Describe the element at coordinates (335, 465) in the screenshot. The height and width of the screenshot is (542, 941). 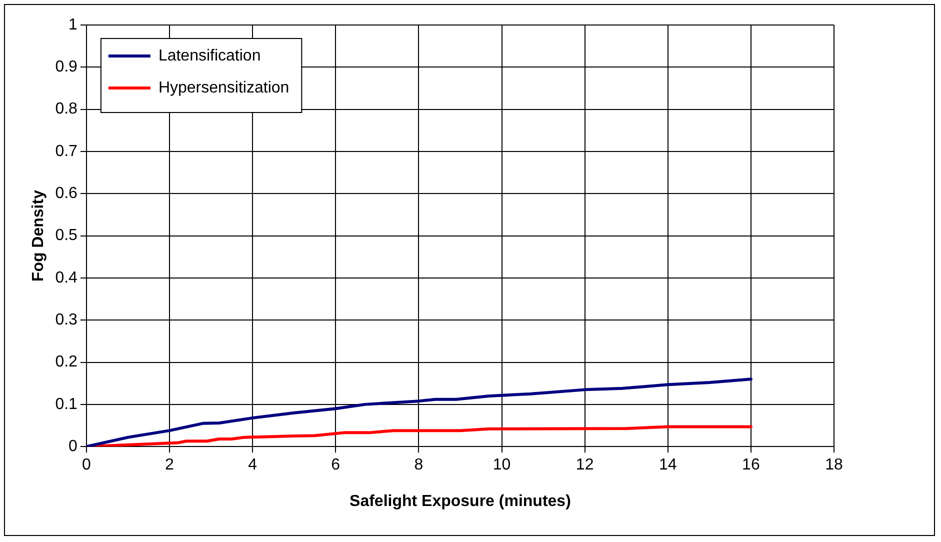
I see `x-tick-label: 6` at that location.